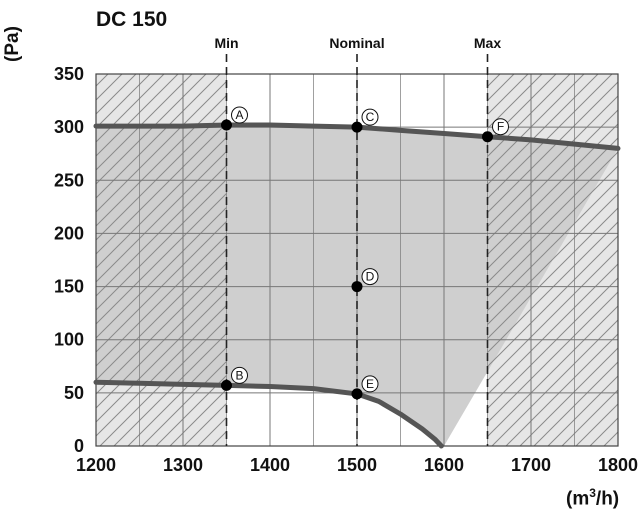 The height and width of the screenshot is (510, 643). Describe the element at coordinates (356, 43) in the screenshot. I see `reference-line-label: Nominal` at that location.